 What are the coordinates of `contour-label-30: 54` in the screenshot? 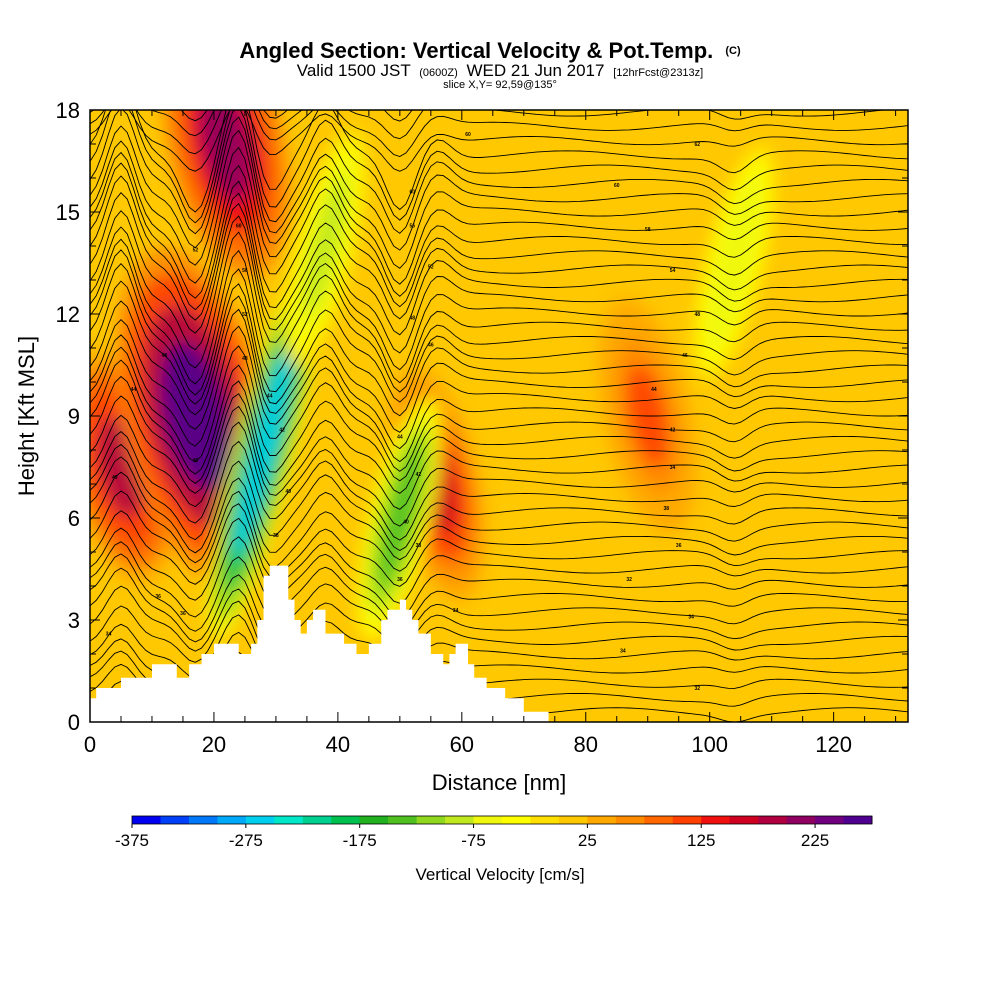 It's located at (673, 271).